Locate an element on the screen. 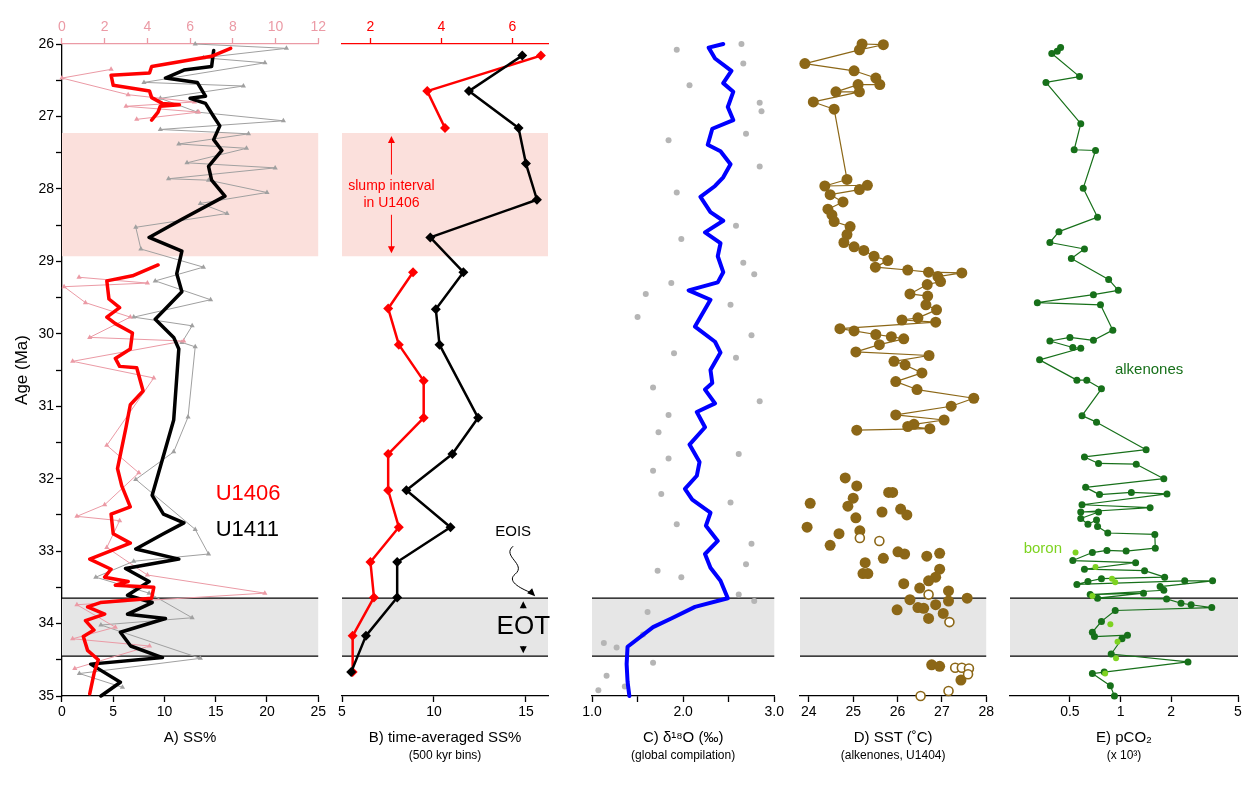 This screenshot has width=1258, height=798. x-tick-label: 20 is located at coordinates (267, 711).